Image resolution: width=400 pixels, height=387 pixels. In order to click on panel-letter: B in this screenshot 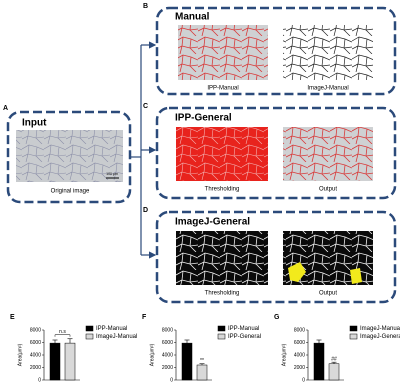, I will do `click(145, 6)`.